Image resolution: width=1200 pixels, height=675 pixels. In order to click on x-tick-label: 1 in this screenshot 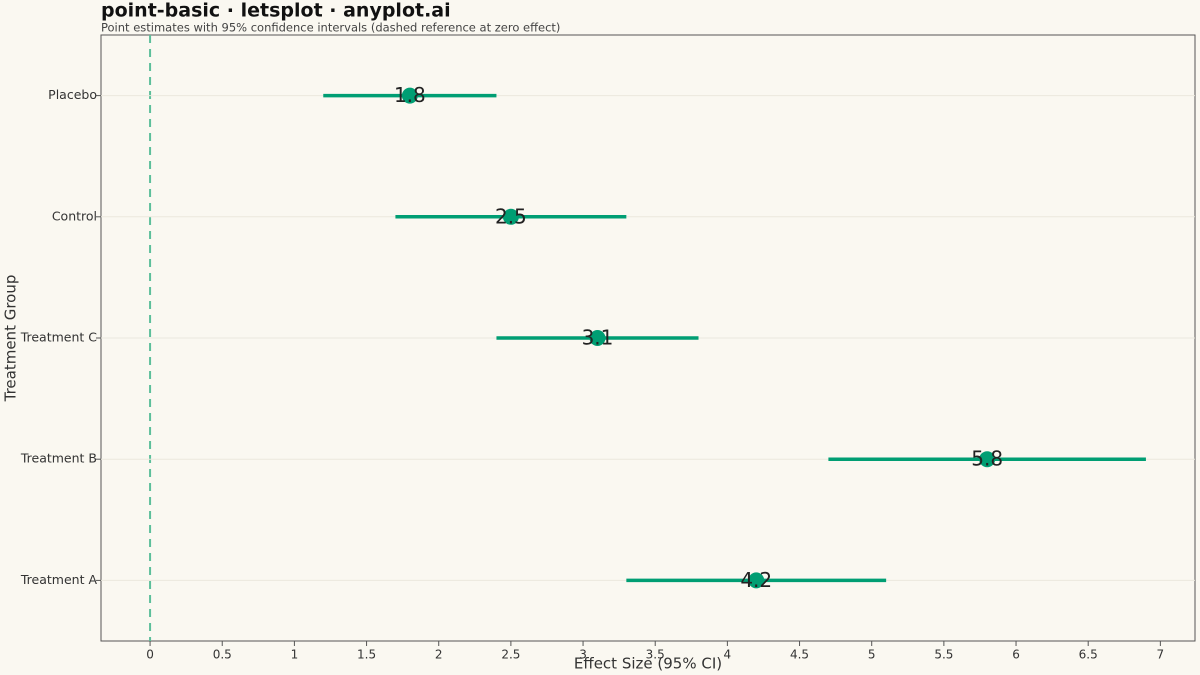, I will do `click(295, 655)`.